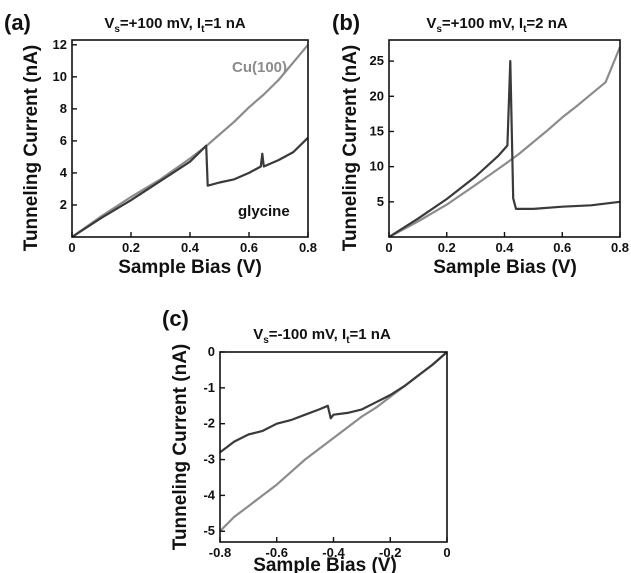 This screenshot has width=631, height=573. Describe the element at coordinates (71, 247) in the screenshot. I see `panel-a-xtick-label: 0` at that location.